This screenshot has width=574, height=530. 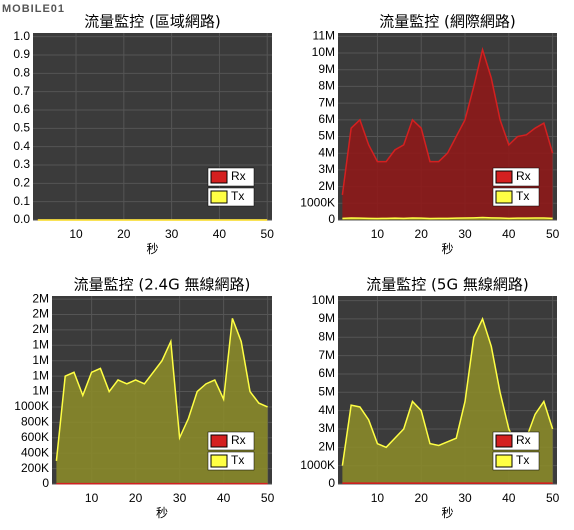 What do you see at coordinates (21, 164) in the screenshot?
I see `y-tick-label: 0.3` at bounding box center [21, 164].